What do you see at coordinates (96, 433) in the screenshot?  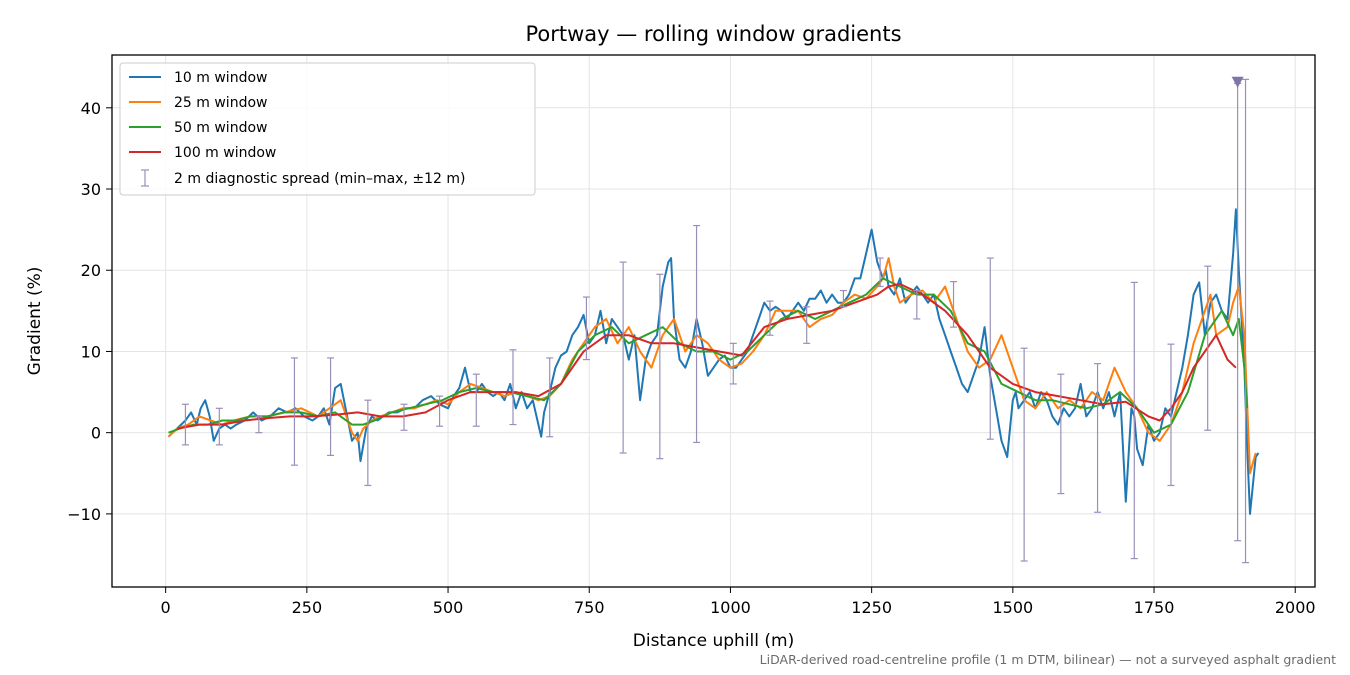 I see `y-tick-label: 0` at bounding box center [96, 433].